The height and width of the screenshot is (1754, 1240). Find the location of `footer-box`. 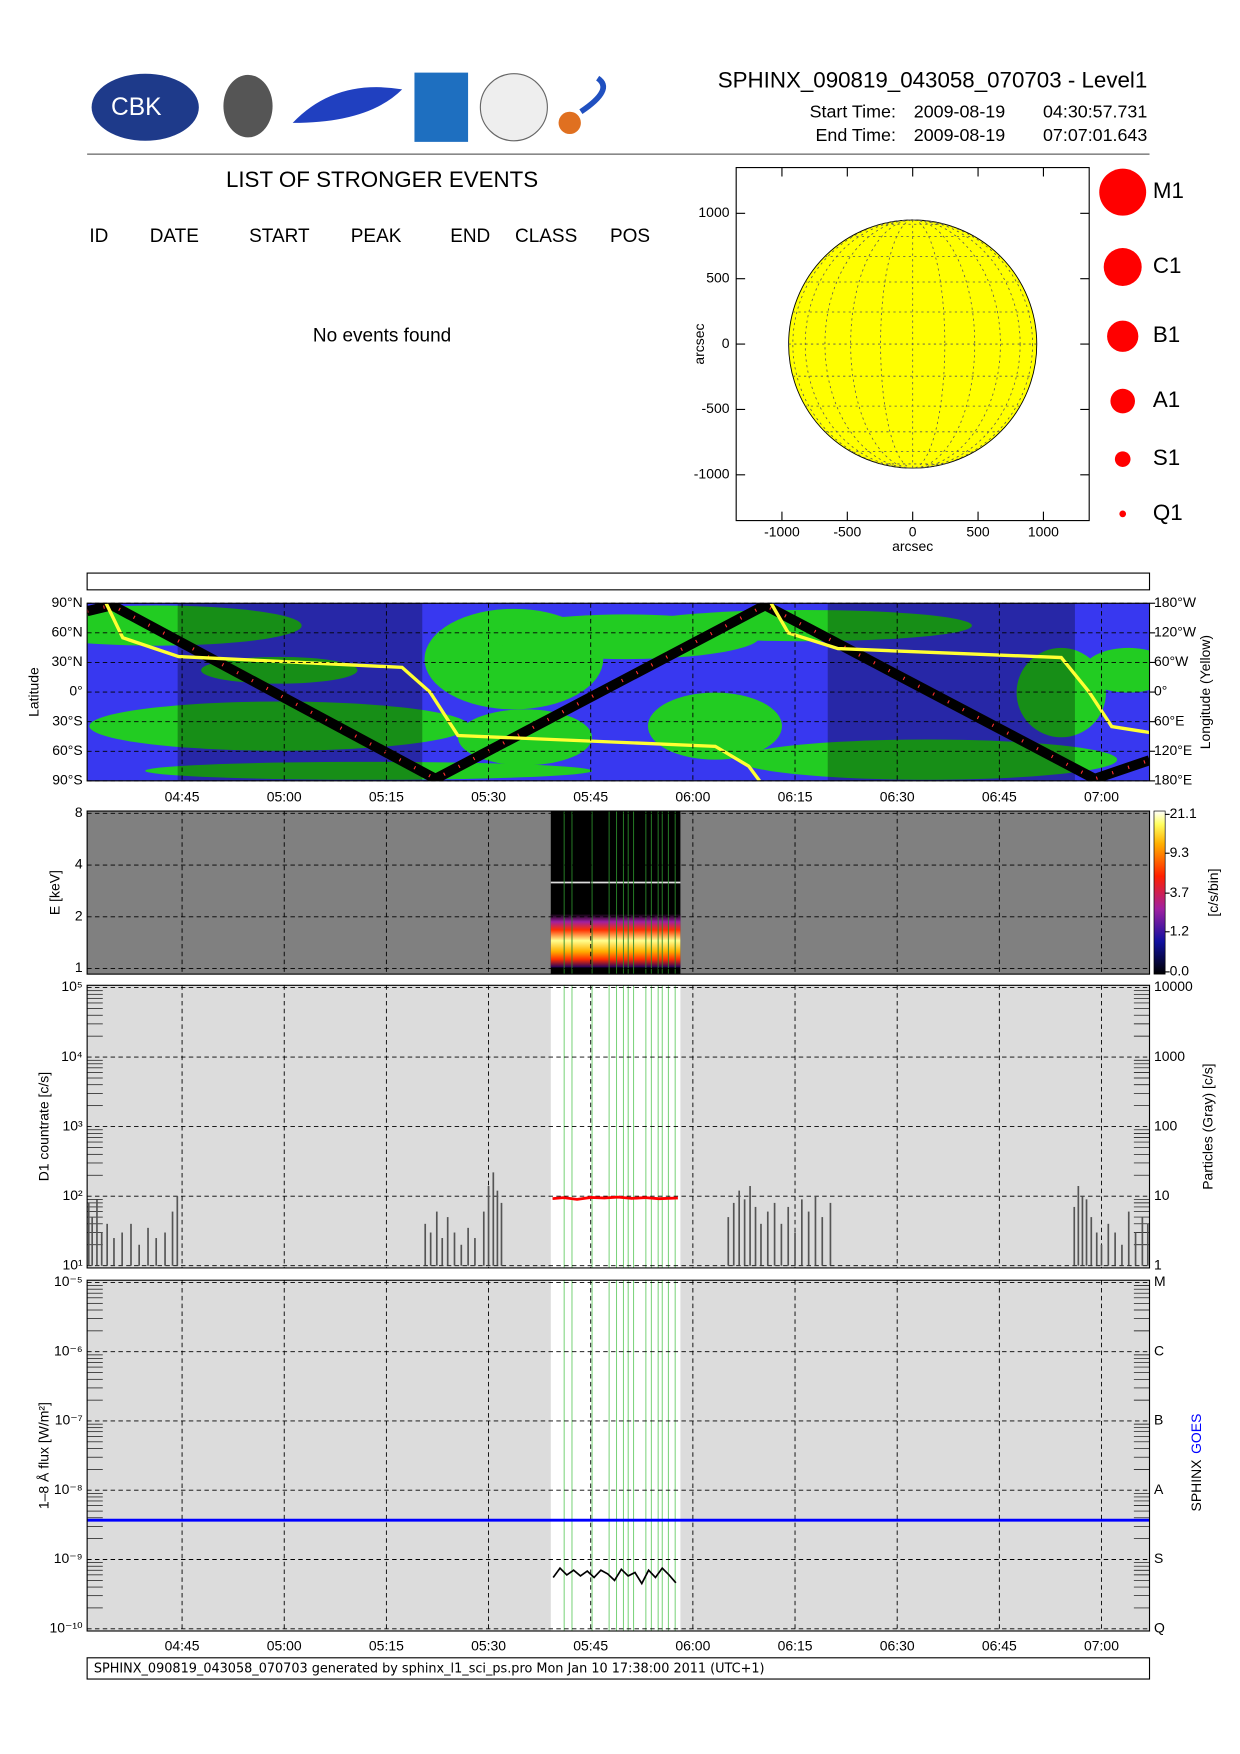

footer-box is located at coordinates (618, 1668).